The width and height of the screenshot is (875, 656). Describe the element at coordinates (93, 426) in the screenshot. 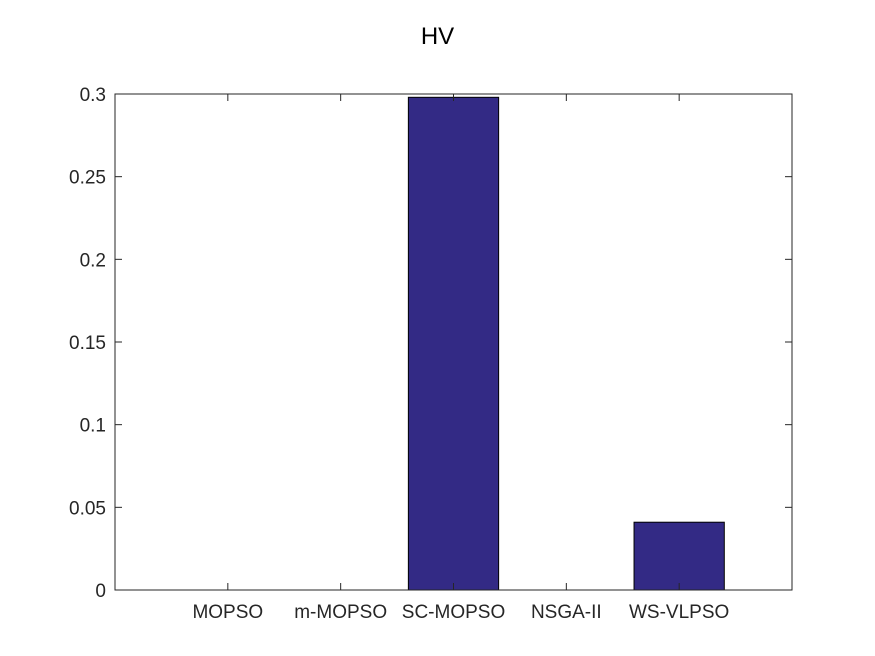

I see `y-tick-label: 0.1` at that location.